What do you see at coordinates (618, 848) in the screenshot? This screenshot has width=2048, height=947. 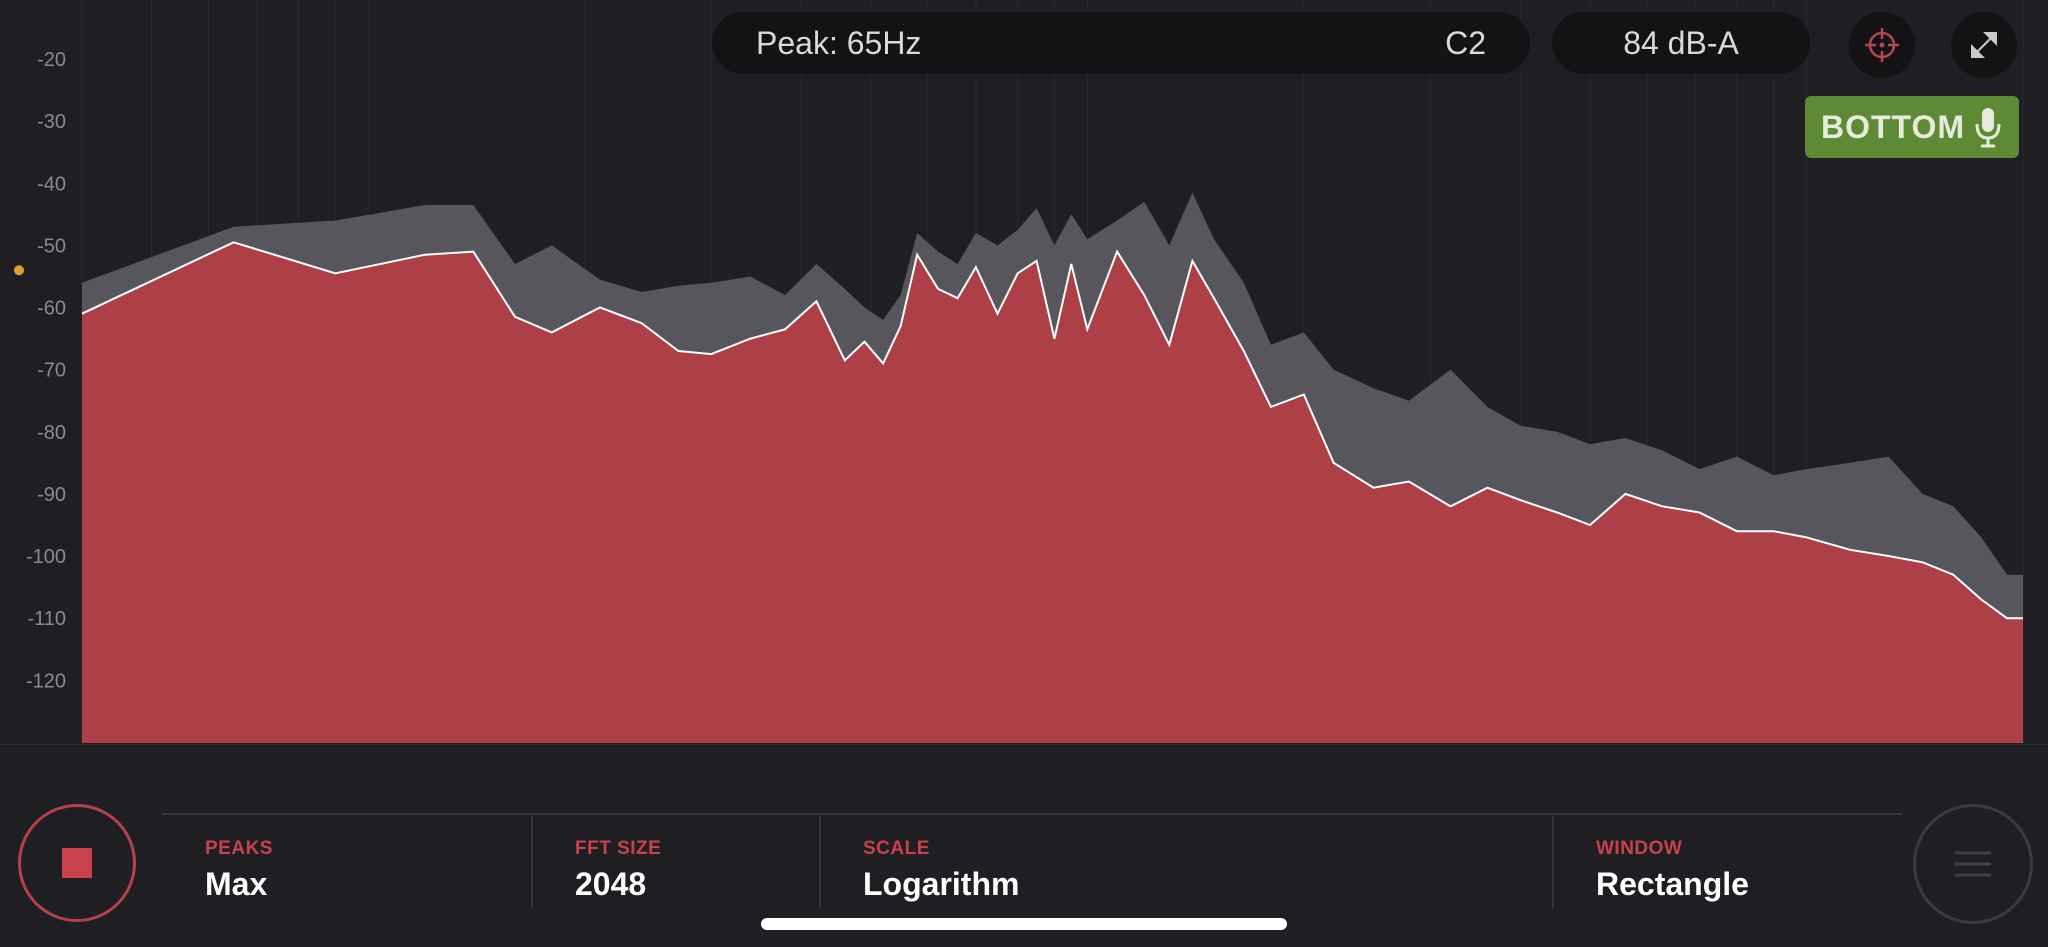 I see `option-label: FFT SIZE` at bounding box center [618, 848].